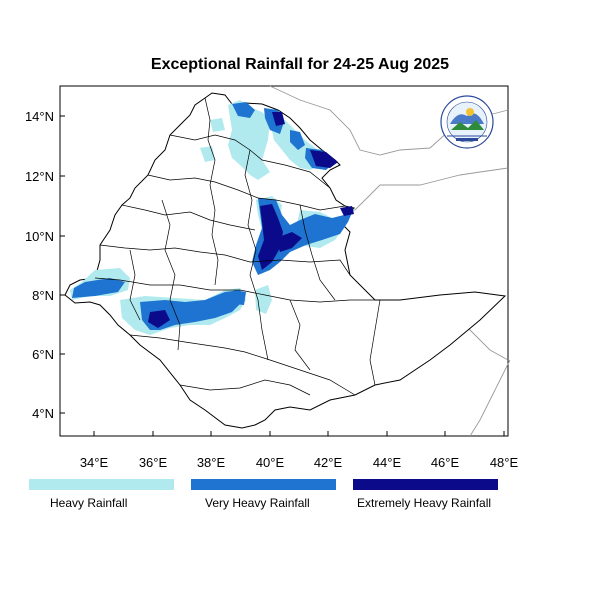  What do you see at coordinates (89, 503) in the screenshot?
I see `legend-label-heavy: Heavy Rainfall` at bounding box center [89, 503].